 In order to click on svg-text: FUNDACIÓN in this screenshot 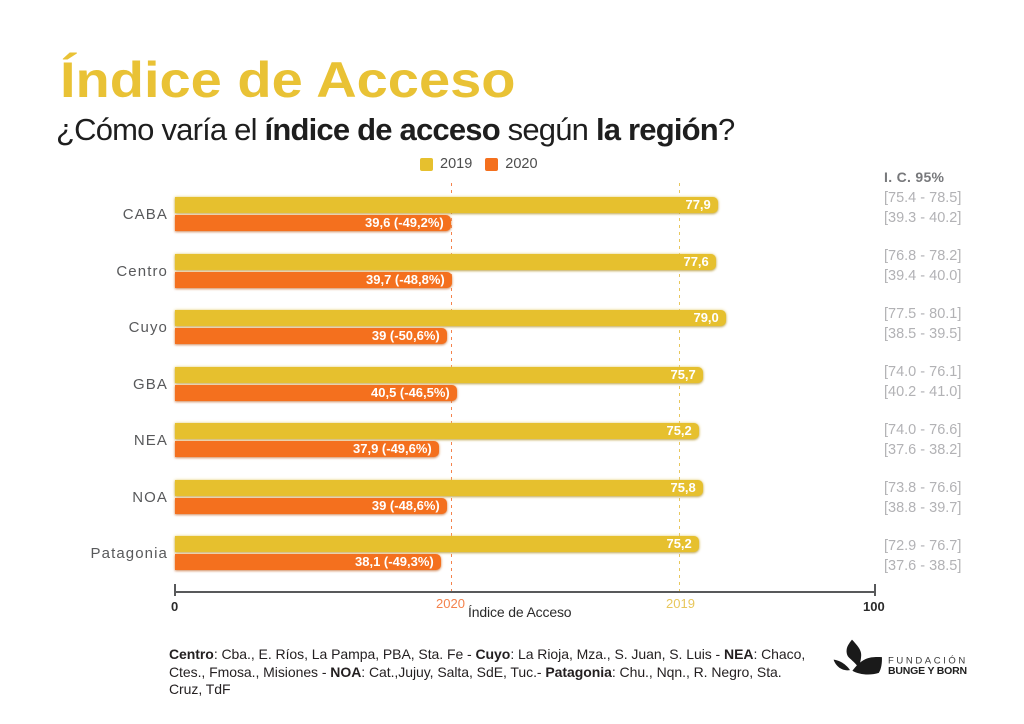, I will do `click(928, 661)`.